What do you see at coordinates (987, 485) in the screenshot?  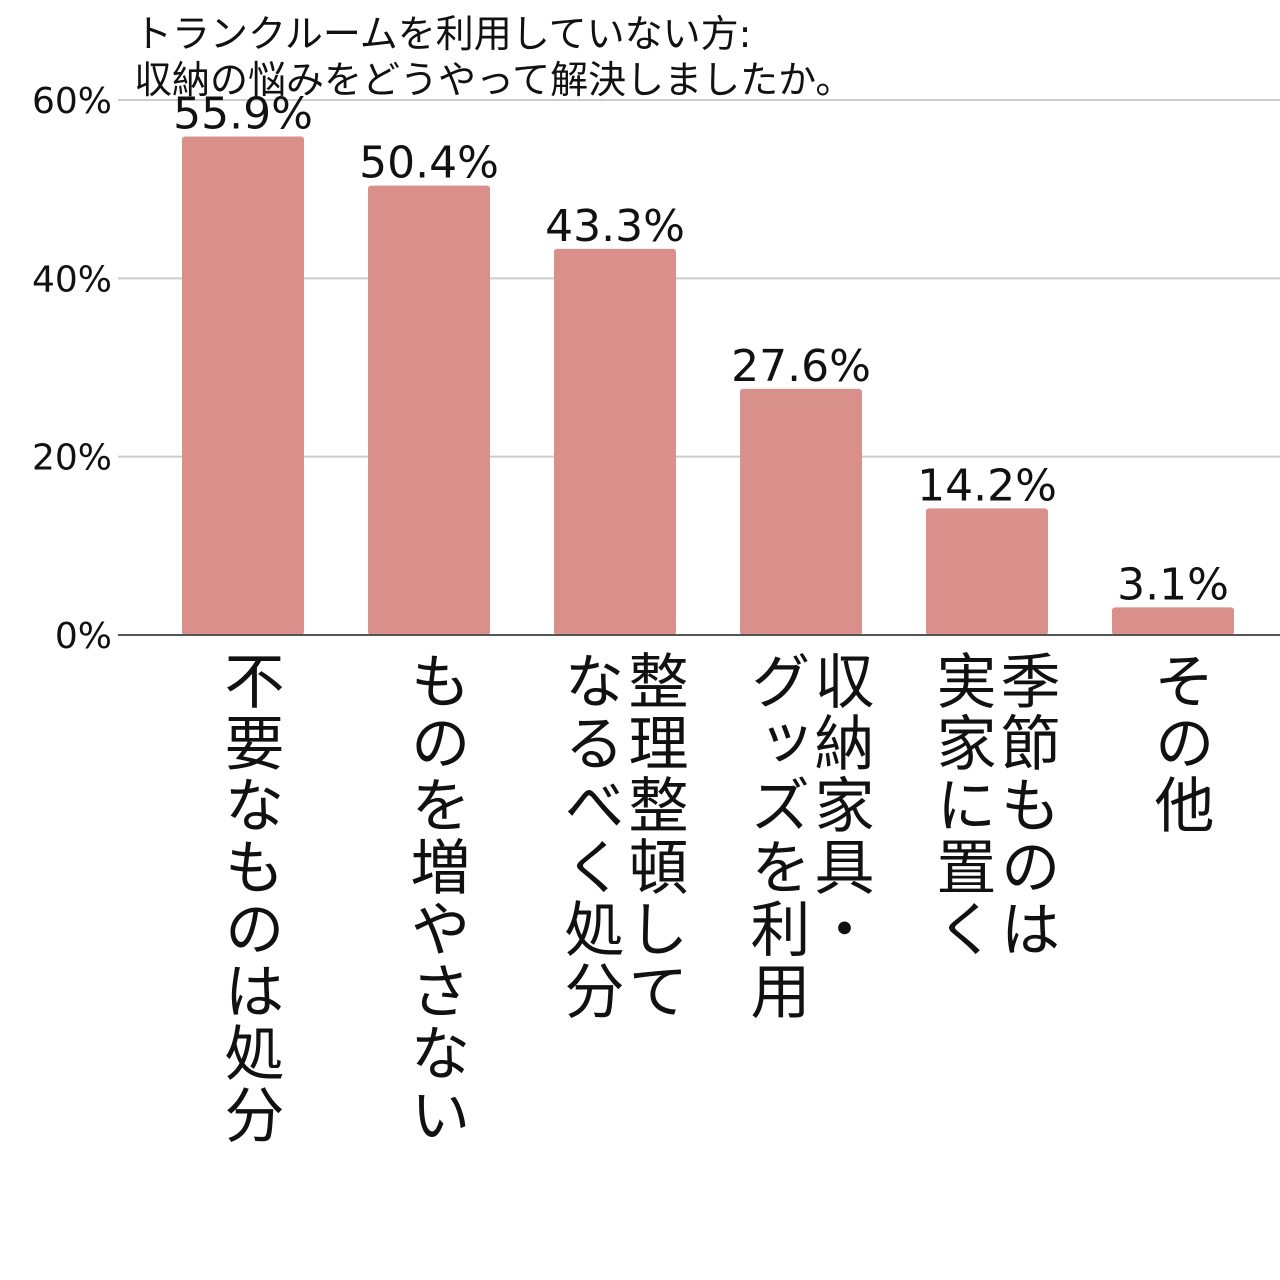 I see `value-label: 14.2%` at bounding box center [987, 485].